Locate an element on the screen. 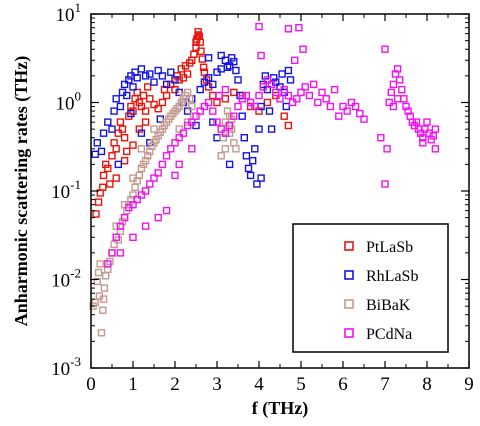  legend-label: PCdNa is located at coordinates (389, 334).